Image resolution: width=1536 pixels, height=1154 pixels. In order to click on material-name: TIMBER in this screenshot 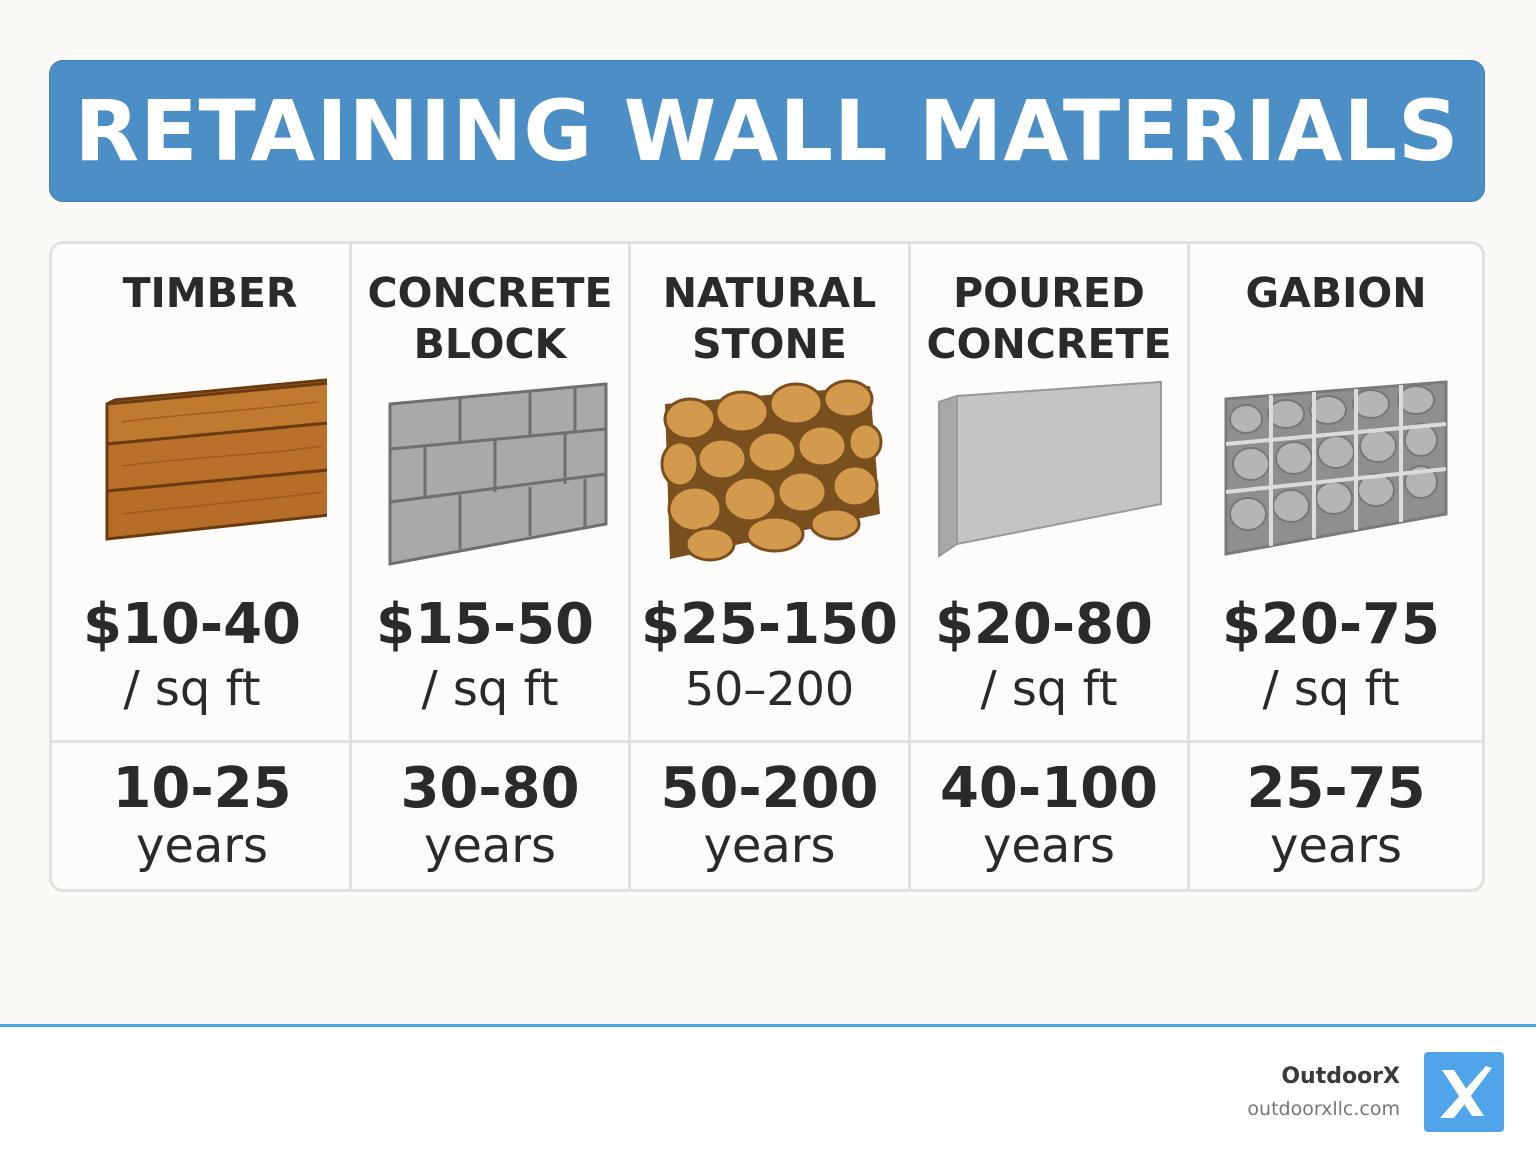, I will do `click(210, 293)`.